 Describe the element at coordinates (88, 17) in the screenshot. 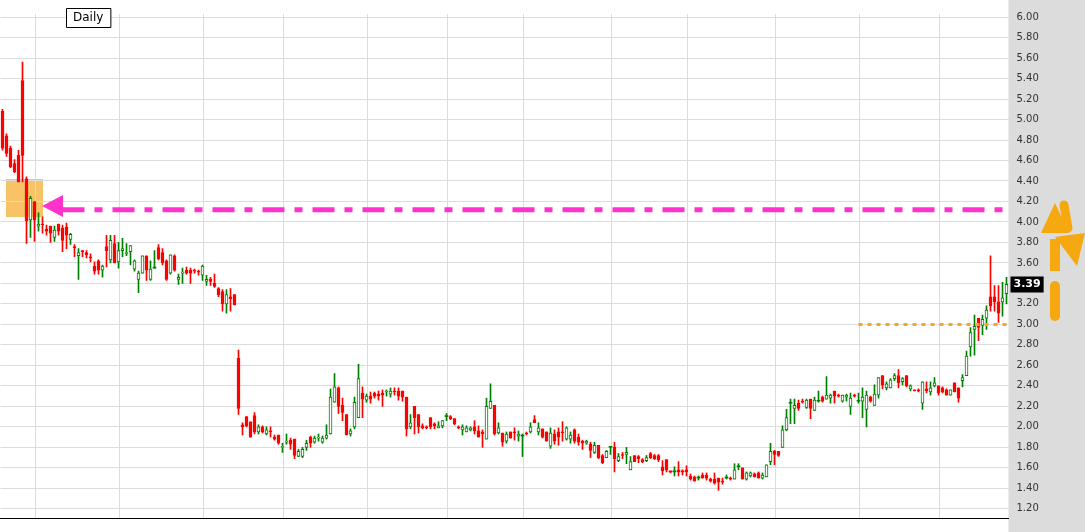

I see `chart-title: Daily` at that location.